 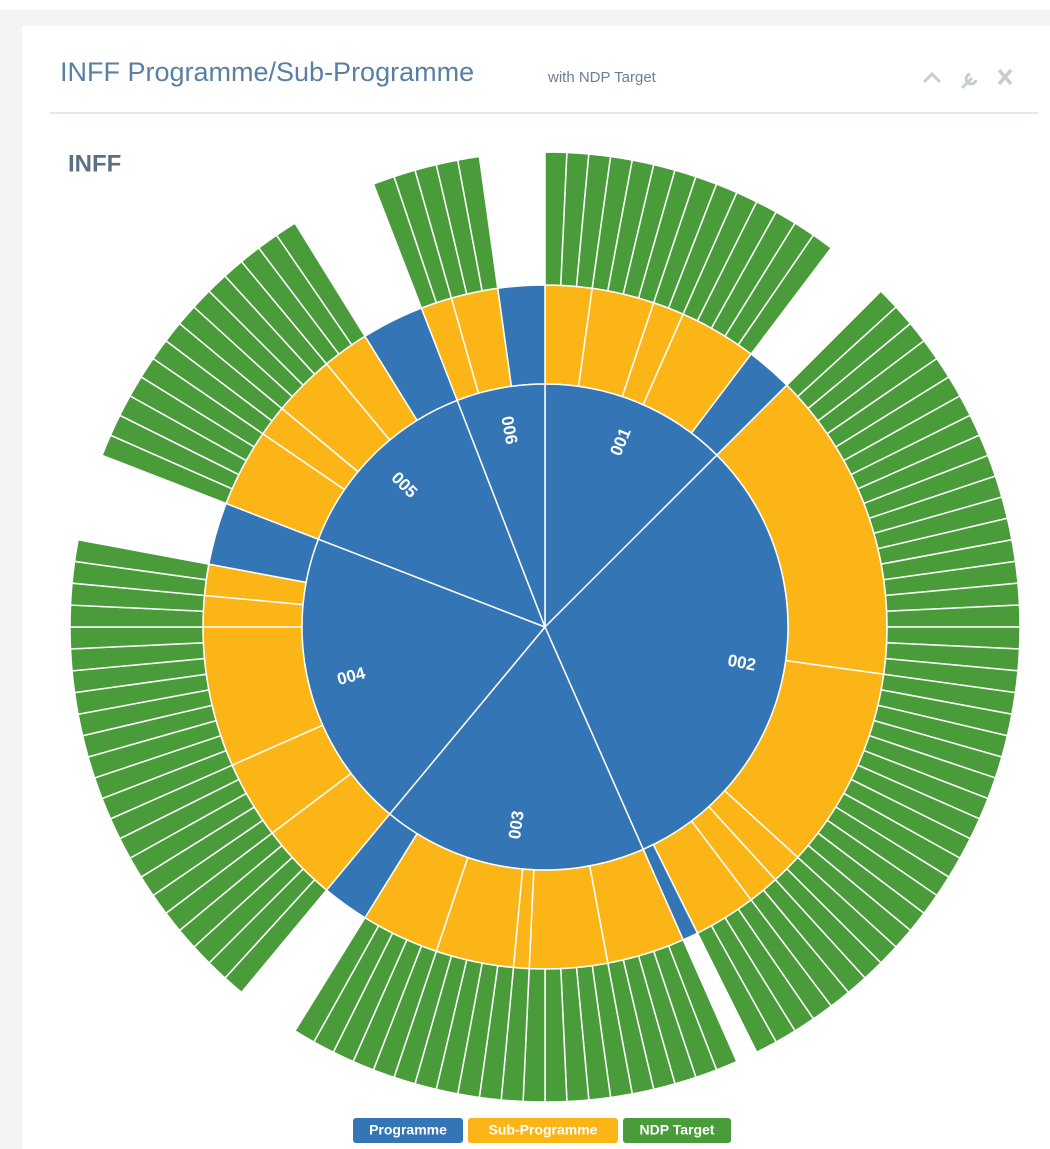 What do you see at coordinates (509, 430) in the screenshot?
I see `programme-label: 006` at bounding box center [509, 430].